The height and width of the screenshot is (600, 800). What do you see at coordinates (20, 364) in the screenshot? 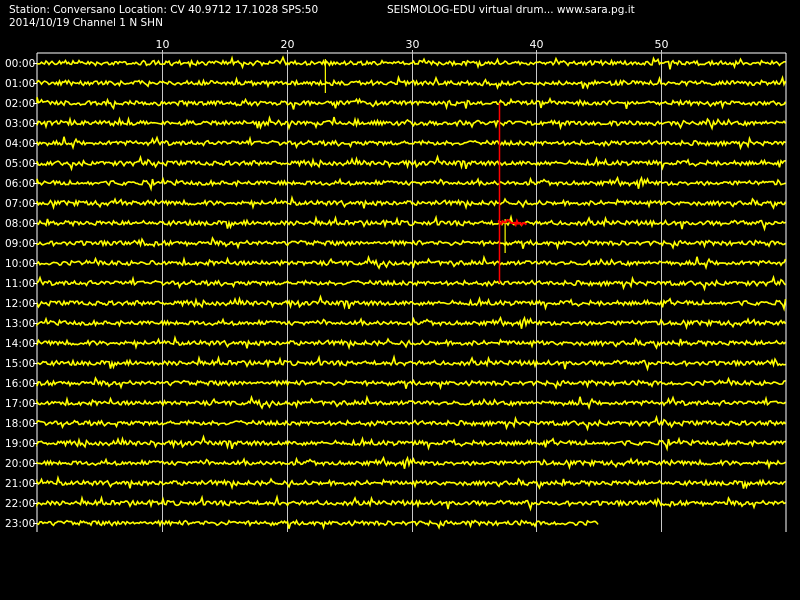
I see `row-label: 15:00` at bounding box center [20, 364].